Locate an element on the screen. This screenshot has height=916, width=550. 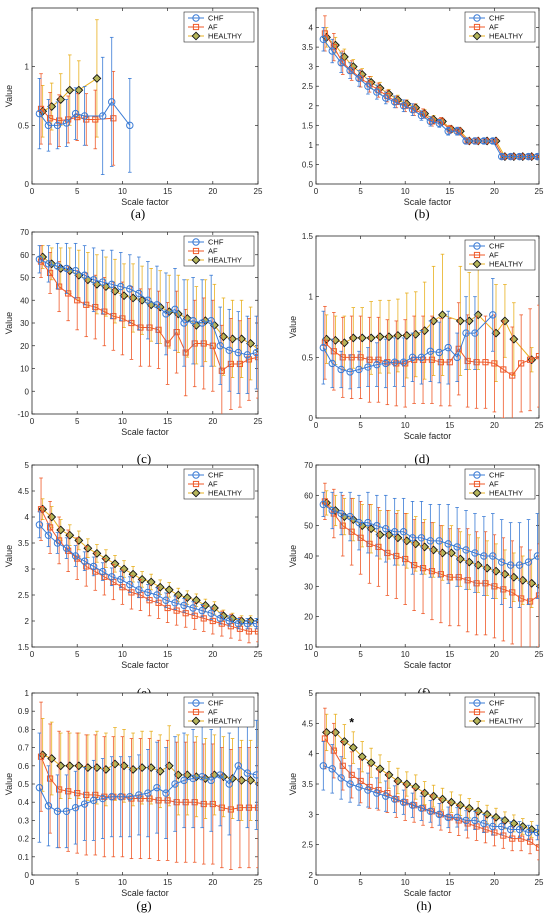
panel-label: (a) is located at coordinates (138, 213).